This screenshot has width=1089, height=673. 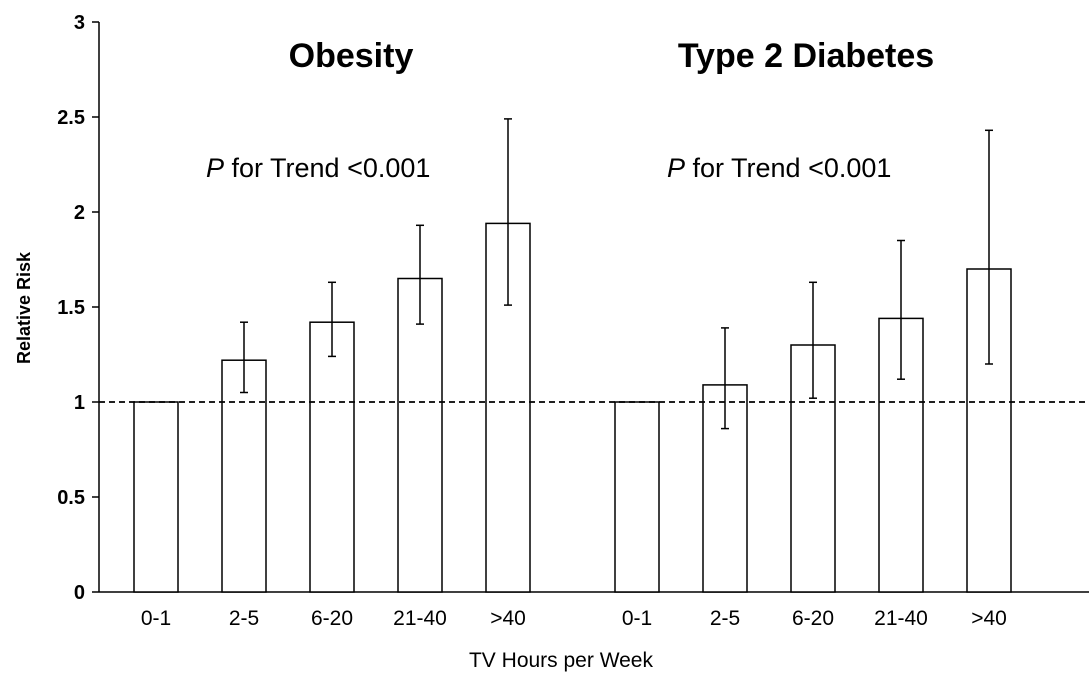 I want to click on y-tick-label: 1, so click(x=79, y=403).